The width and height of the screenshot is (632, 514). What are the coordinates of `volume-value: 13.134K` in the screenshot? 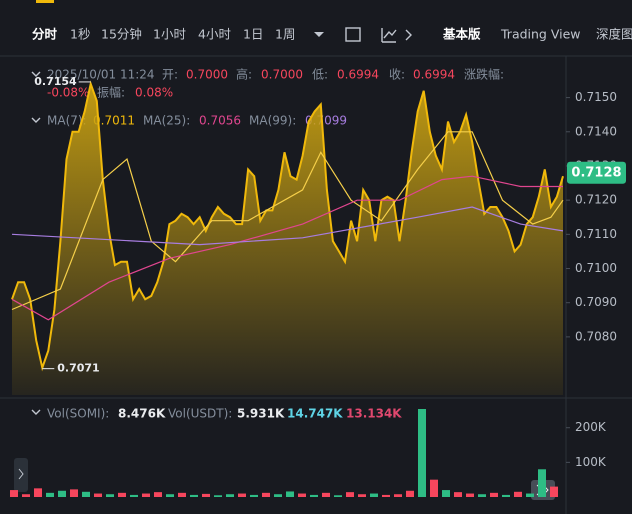 It's located at (374, 414).